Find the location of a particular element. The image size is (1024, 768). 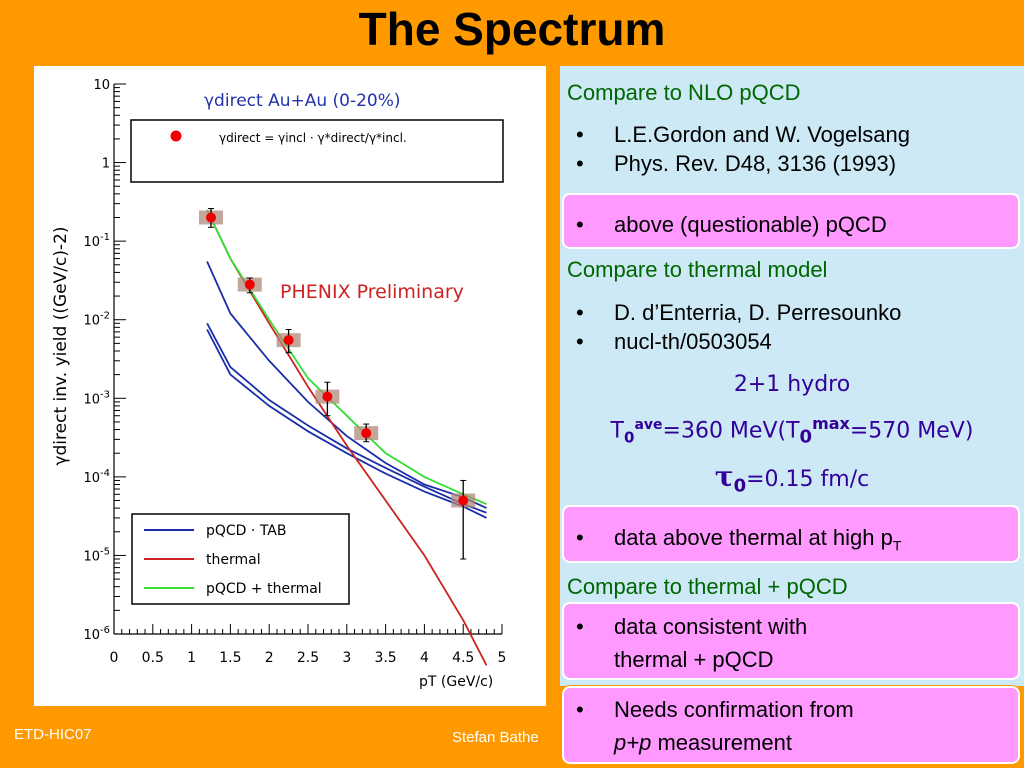

y-tick-label: 1 is located at coordinates (106, 164).